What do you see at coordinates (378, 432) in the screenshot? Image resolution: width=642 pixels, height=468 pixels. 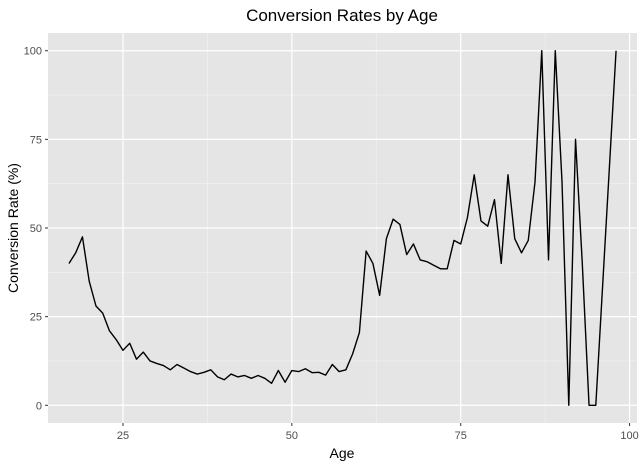 I see `x-axis: 25 50 75 100` at bounding box center [378, 432].